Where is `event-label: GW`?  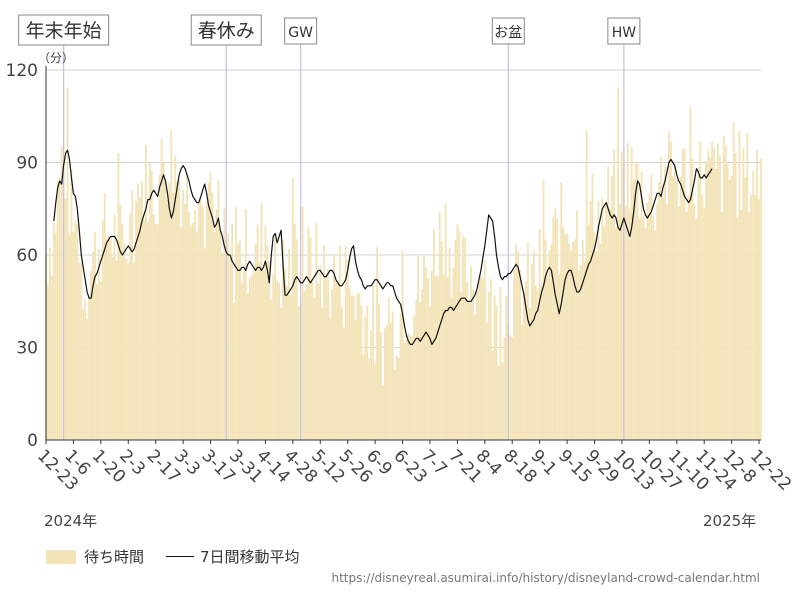 event-label: GW is located at coordinates (300, 33).